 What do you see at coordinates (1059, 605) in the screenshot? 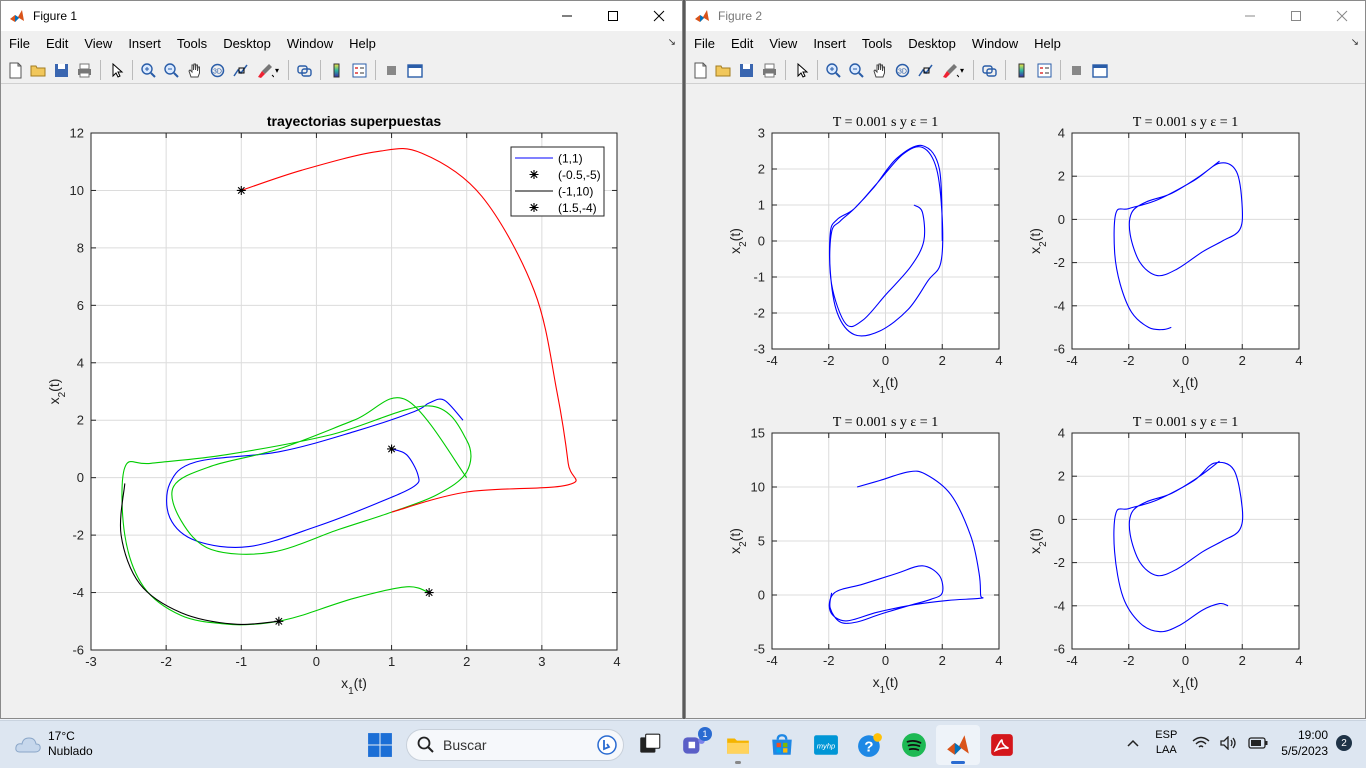
I see `y-tick-label: -4` at bounding box center [1059, 605].